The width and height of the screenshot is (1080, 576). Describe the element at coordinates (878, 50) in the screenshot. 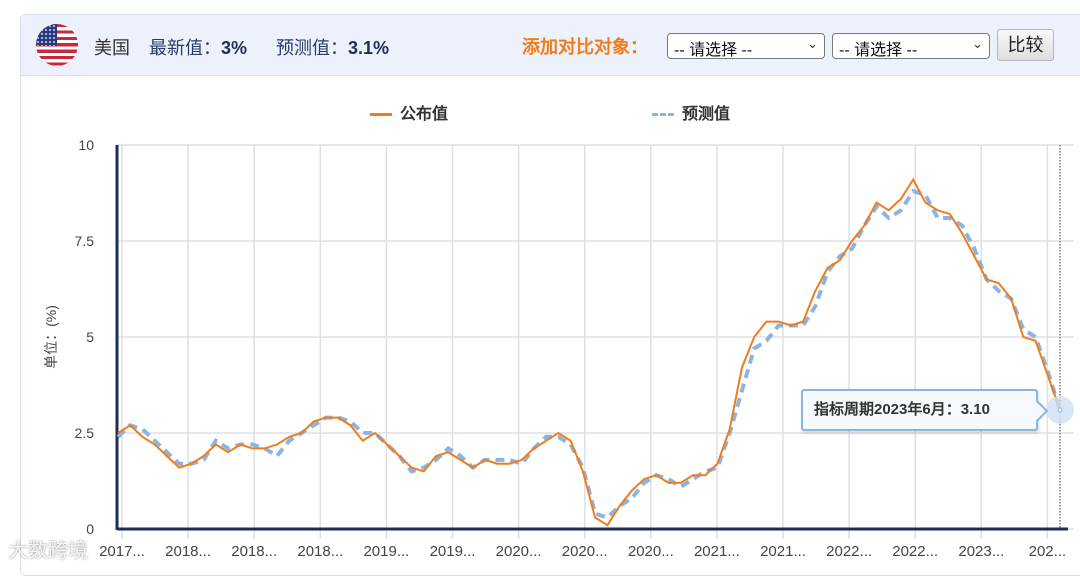

I see `compare-select-2-value: -- 请选择 --` at that location.